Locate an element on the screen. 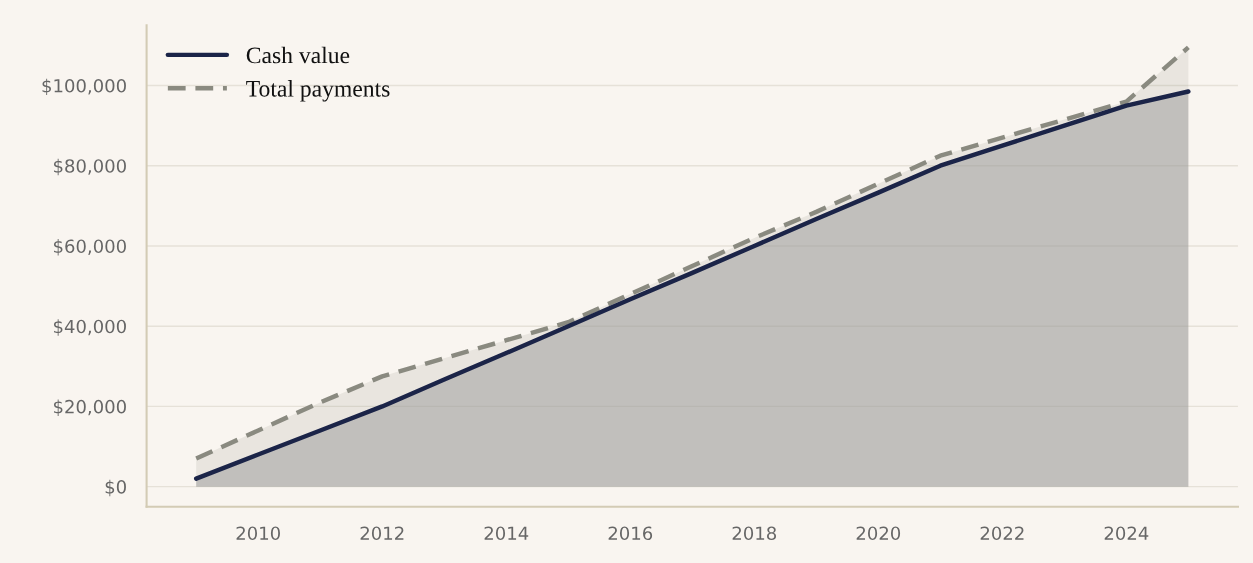  legend-label: Cash value is located at coordinates (298, 55).